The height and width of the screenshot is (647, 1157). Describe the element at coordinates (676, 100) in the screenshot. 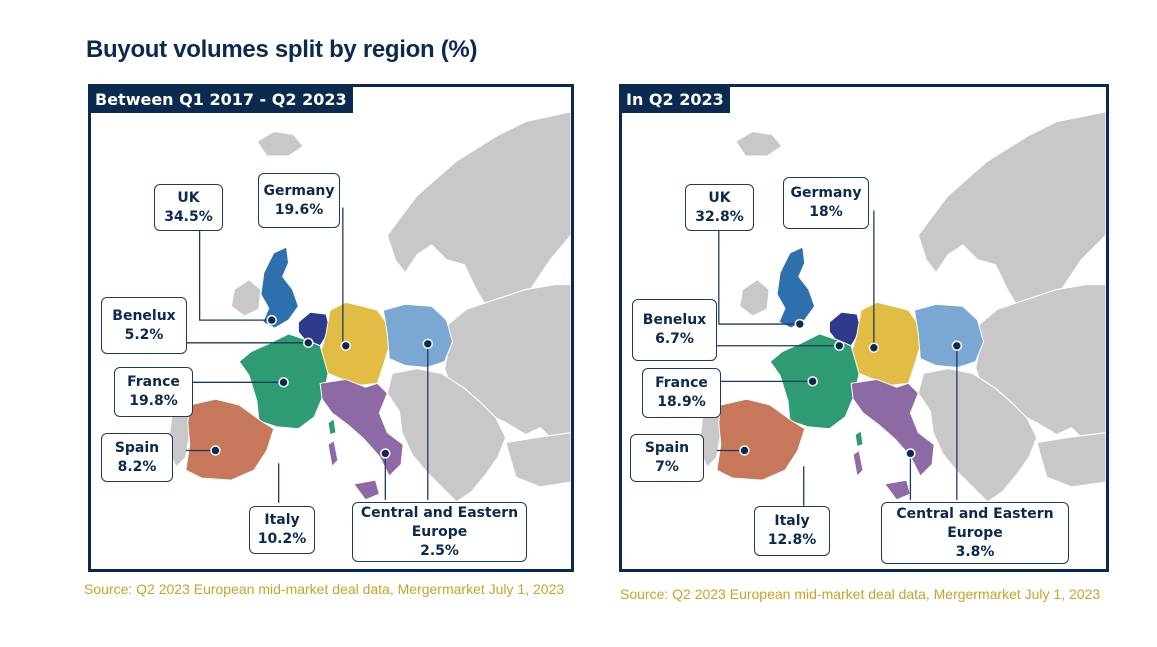

I see `panel-header: In Q2 2023` at that location.